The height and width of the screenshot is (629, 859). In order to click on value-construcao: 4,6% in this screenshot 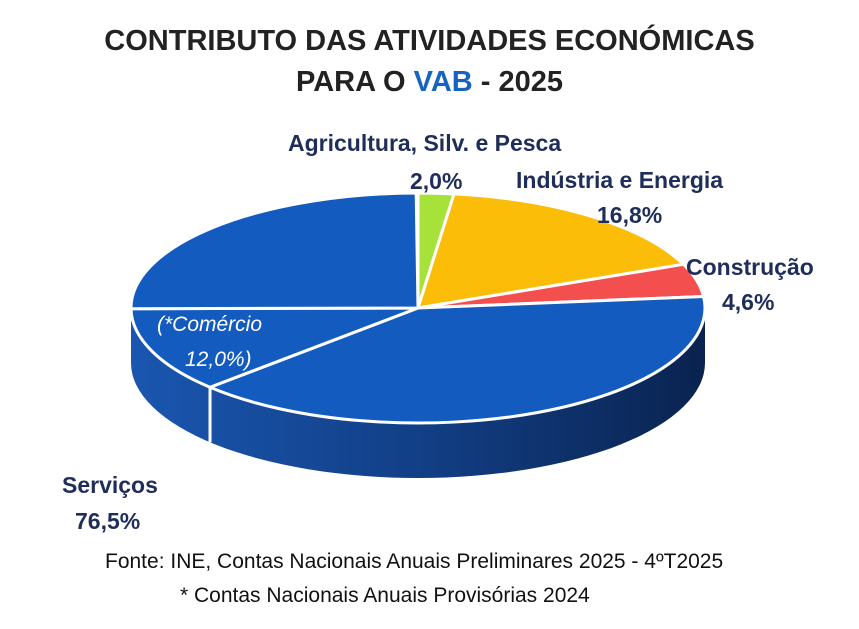, I will do `click(748, 302)`.